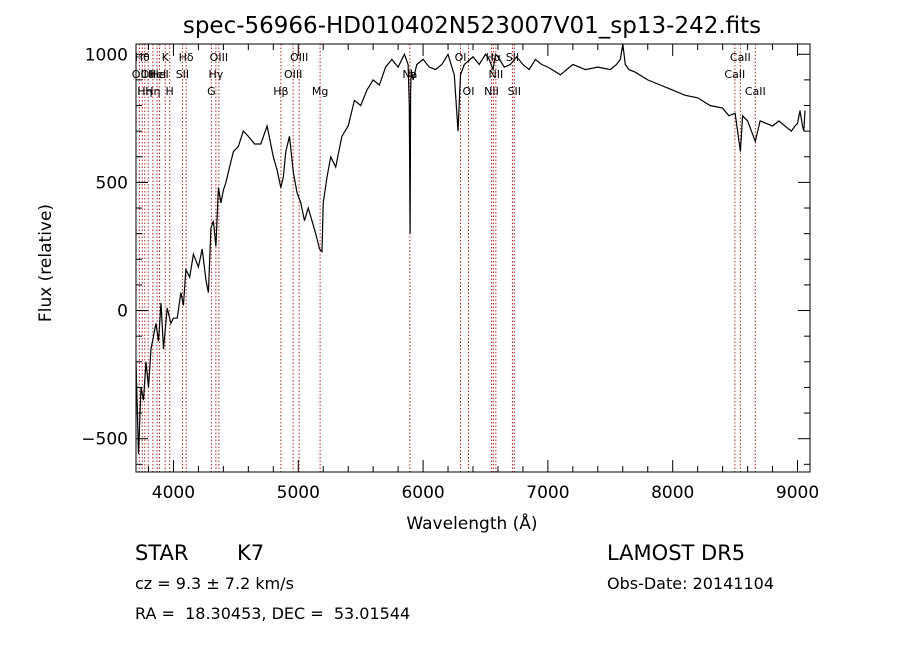 This screenshot has width=900, height=649. Describe the element at coordinates (112, 183) in the screenshot. I see `y-tick-label: 500` at that location.